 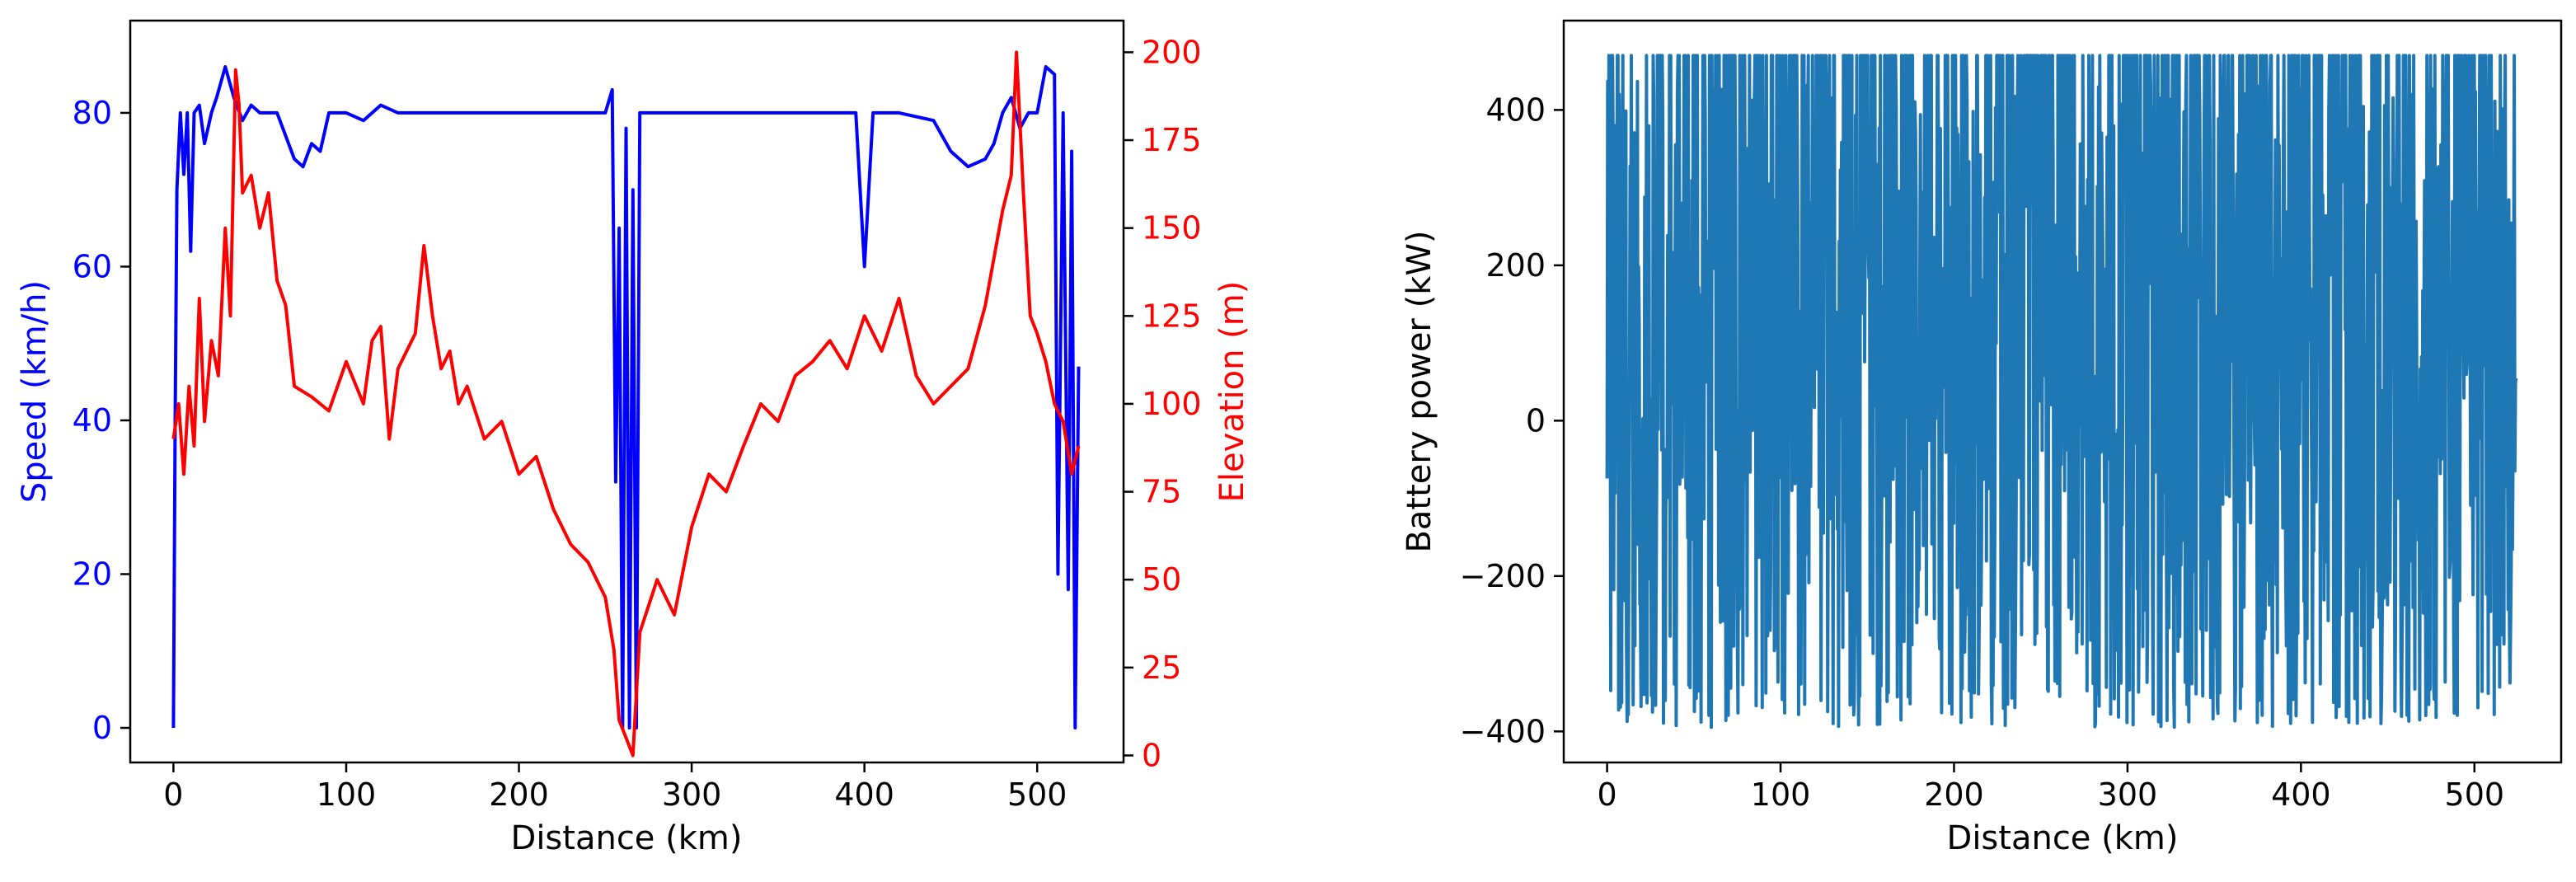 What do you see at coordinates (35, 391) in the screenshot?
I see `left-y-axis-label: Speed (km/h)` at bounding box center [35, 391].